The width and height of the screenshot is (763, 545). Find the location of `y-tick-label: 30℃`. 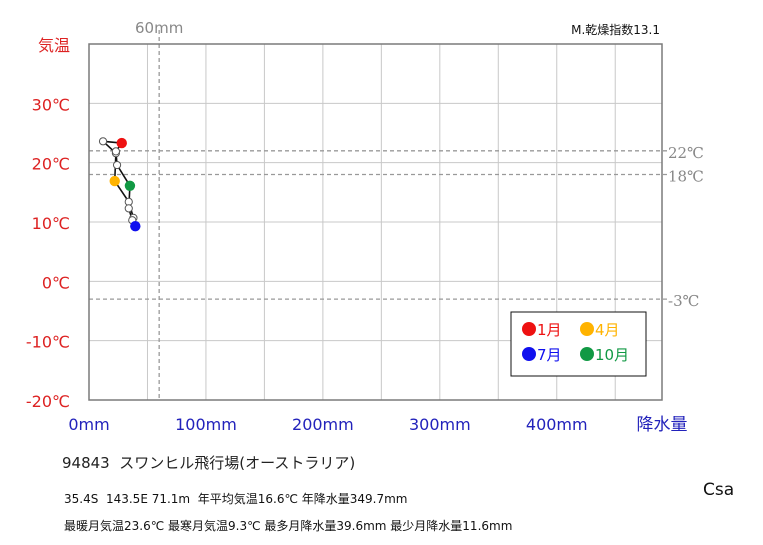

y-tick-label: 30℃ is located at coordinates (51, 104).